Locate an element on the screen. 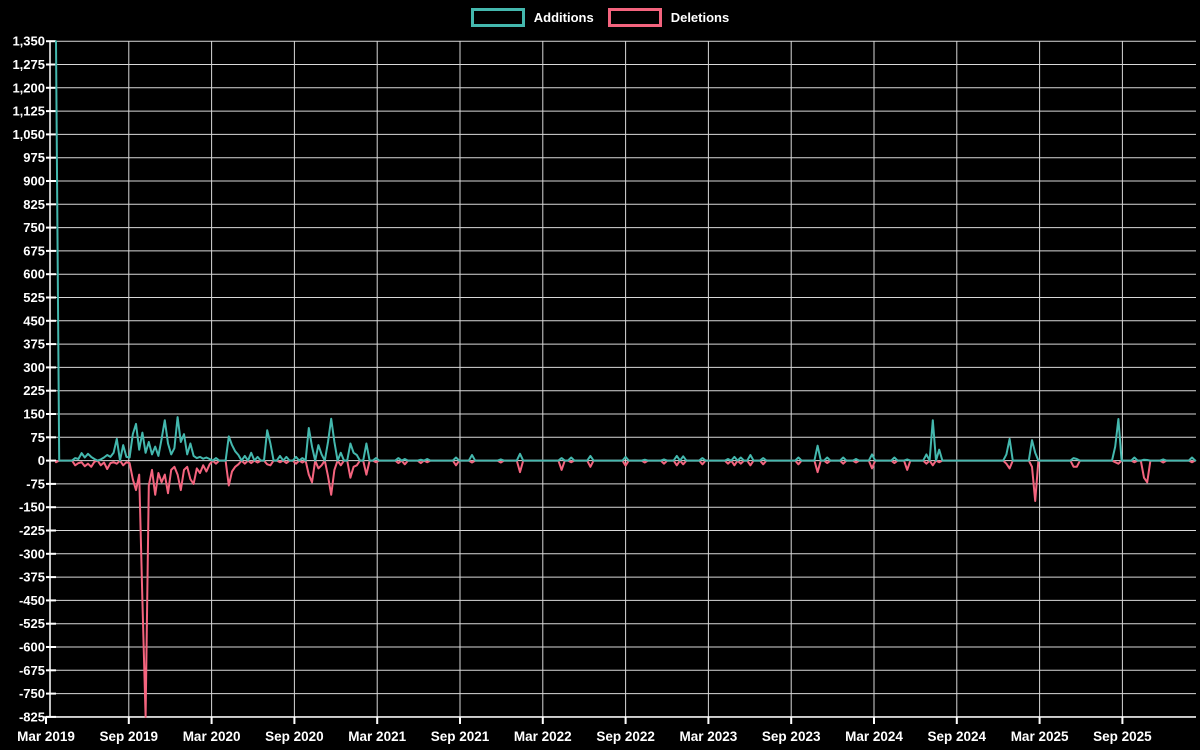 This screenshot has width=1200, height=750. y-axis-tick-label: 600 is located at coordinates (34, 274).